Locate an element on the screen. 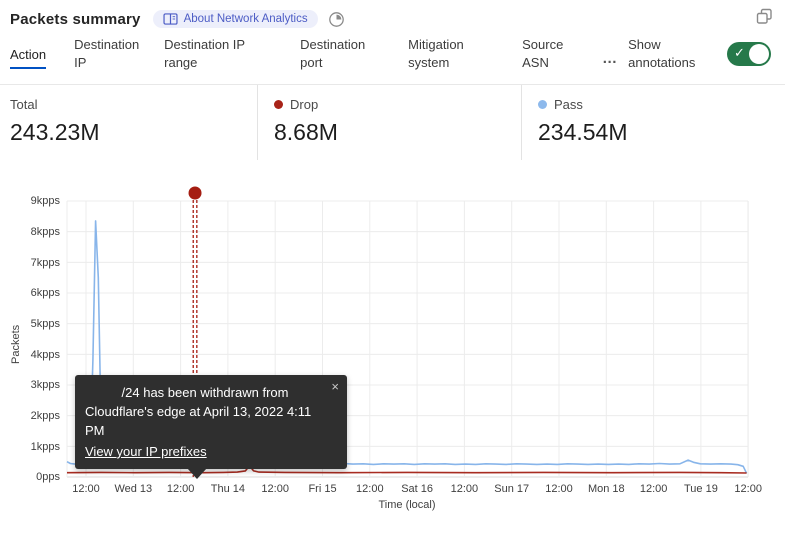 Image resolution: width=785 pixels, height=555 pixels. stat-pass-label: Pass is located at coordinates (661, 104).